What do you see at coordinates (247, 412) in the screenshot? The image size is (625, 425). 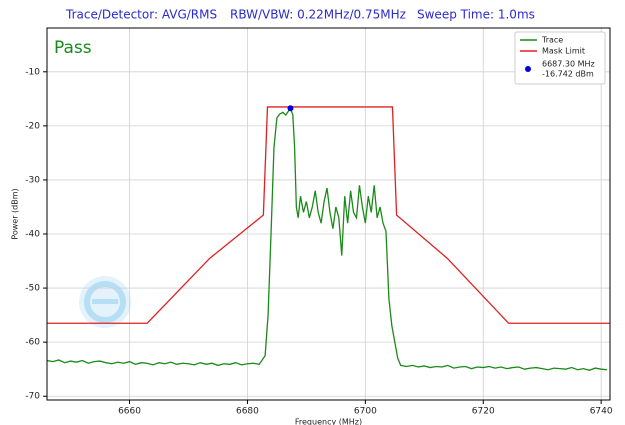 I see `x-tick-label: 6680` at bounding box center [247, 412].